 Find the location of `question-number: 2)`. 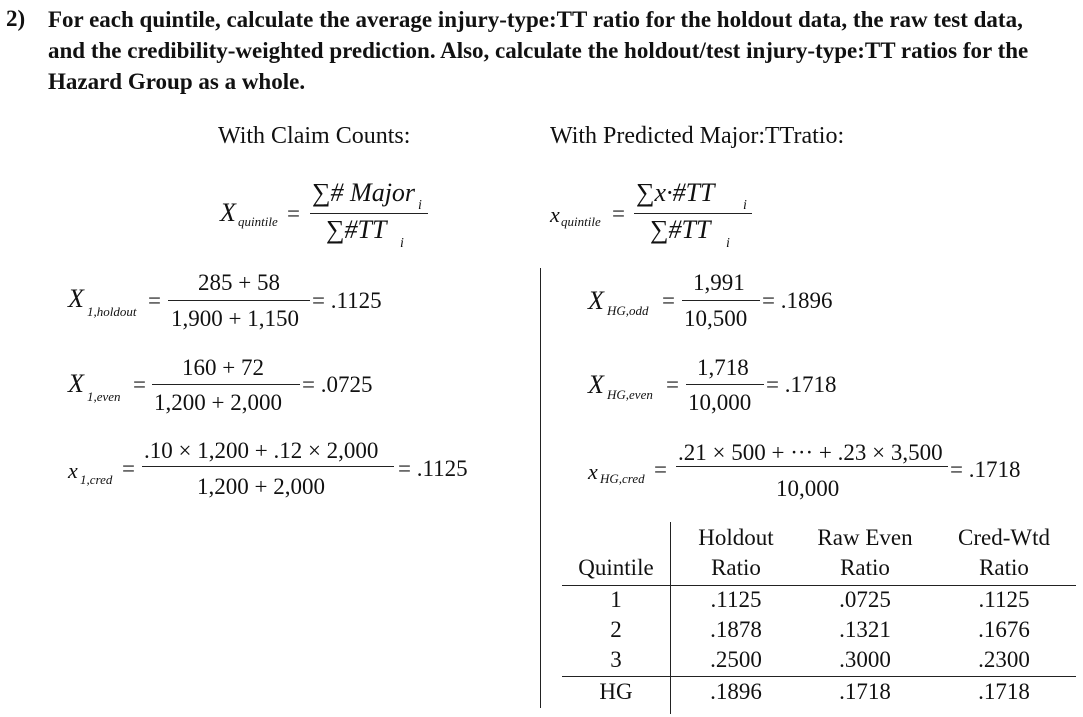

question-number: 2) is located at coordinates (16, 18).